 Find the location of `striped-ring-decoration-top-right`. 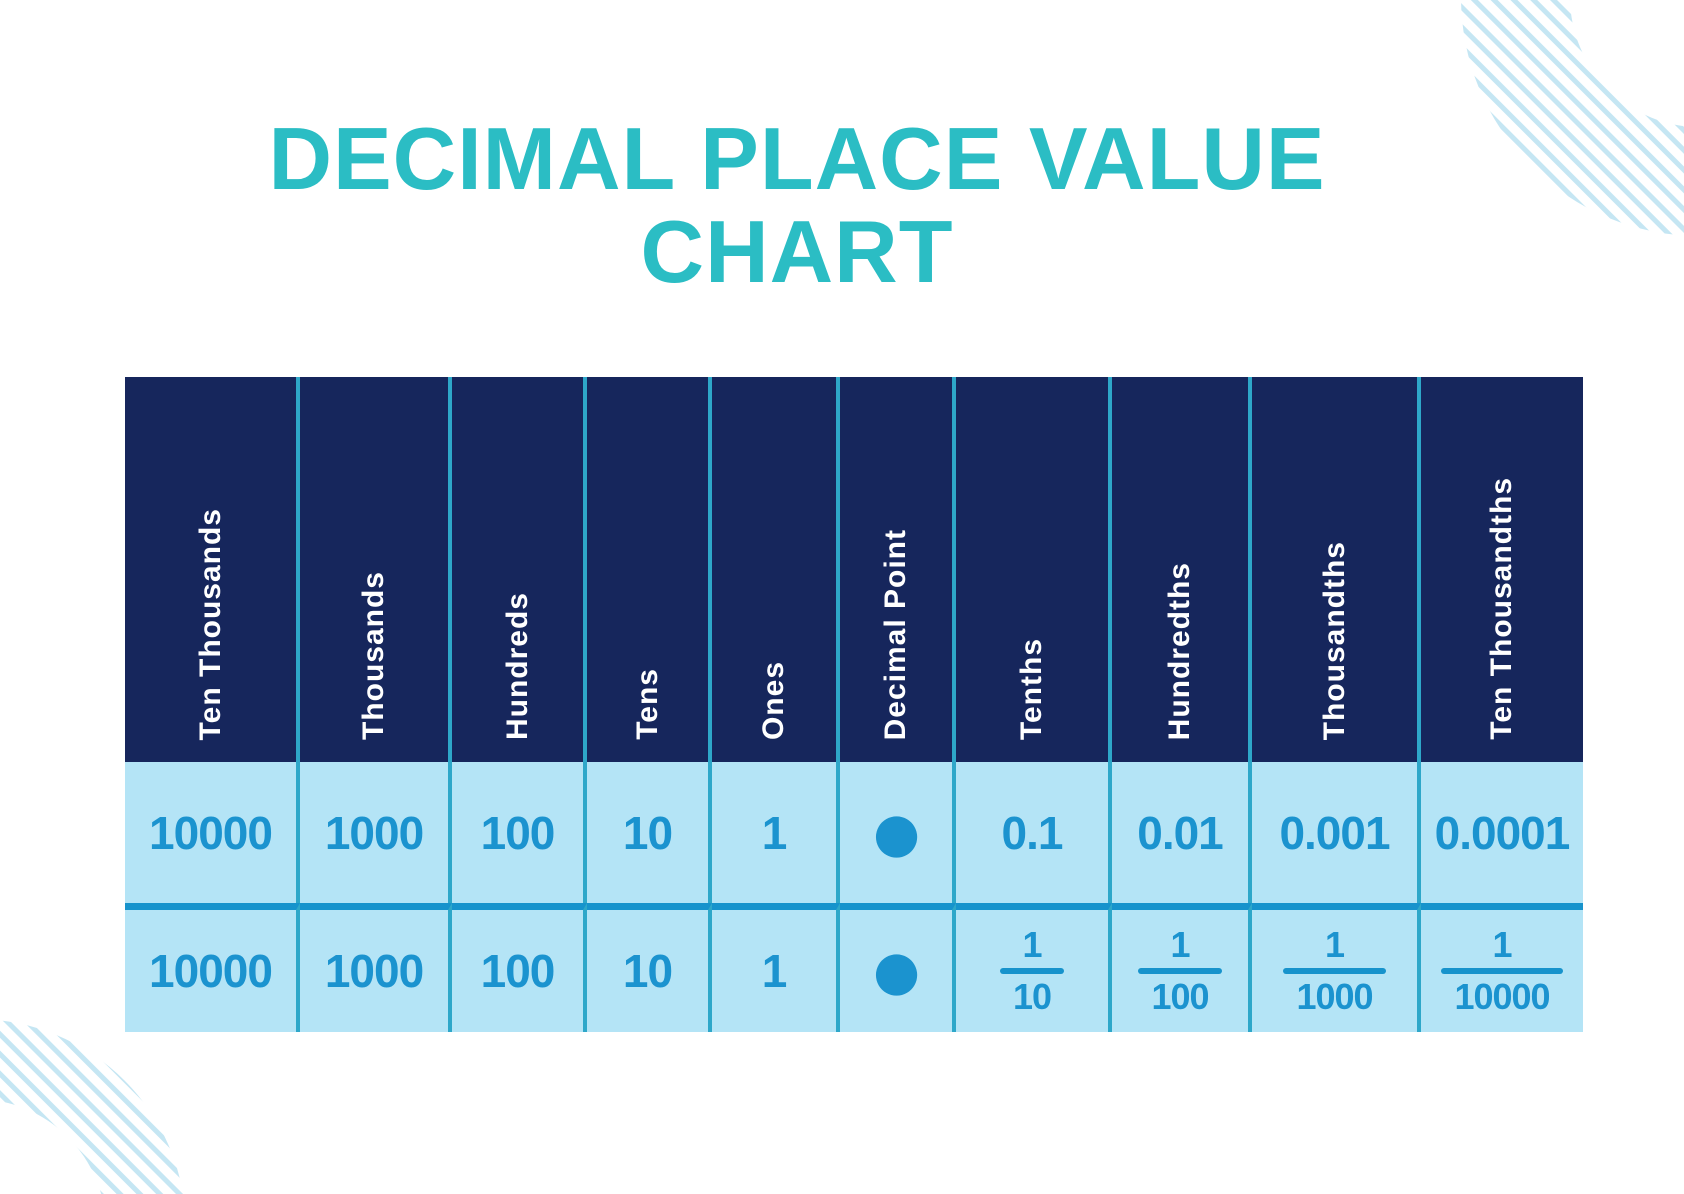

striped-ring-decoration-top-right is located at coordinates (1572, 118).